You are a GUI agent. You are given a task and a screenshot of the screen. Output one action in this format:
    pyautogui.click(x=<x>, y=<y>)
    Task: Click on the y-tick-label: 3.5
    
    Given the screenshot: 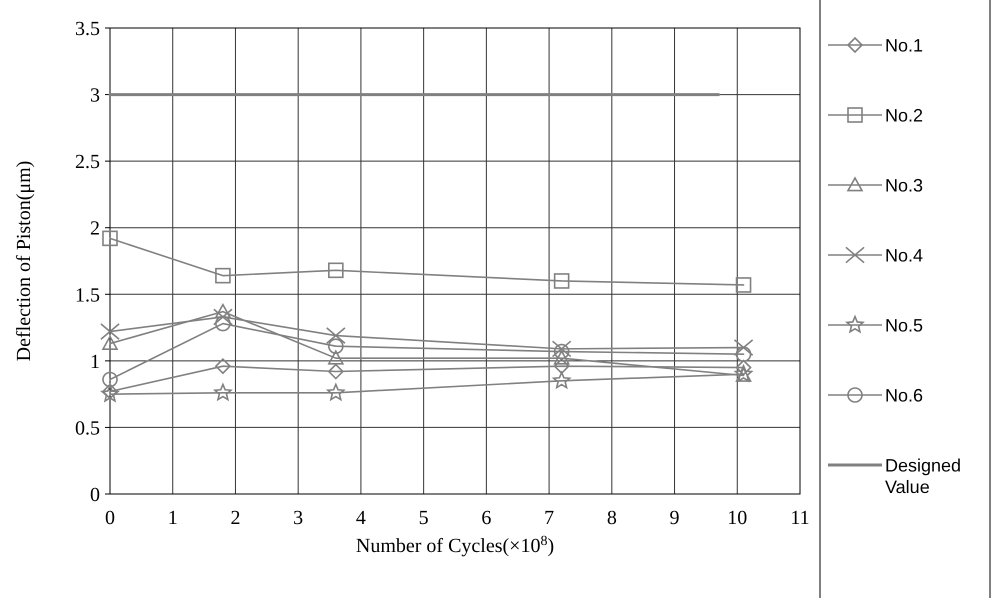 What is the action you would take?
    pyautogui.click(x=87, y=29)
    